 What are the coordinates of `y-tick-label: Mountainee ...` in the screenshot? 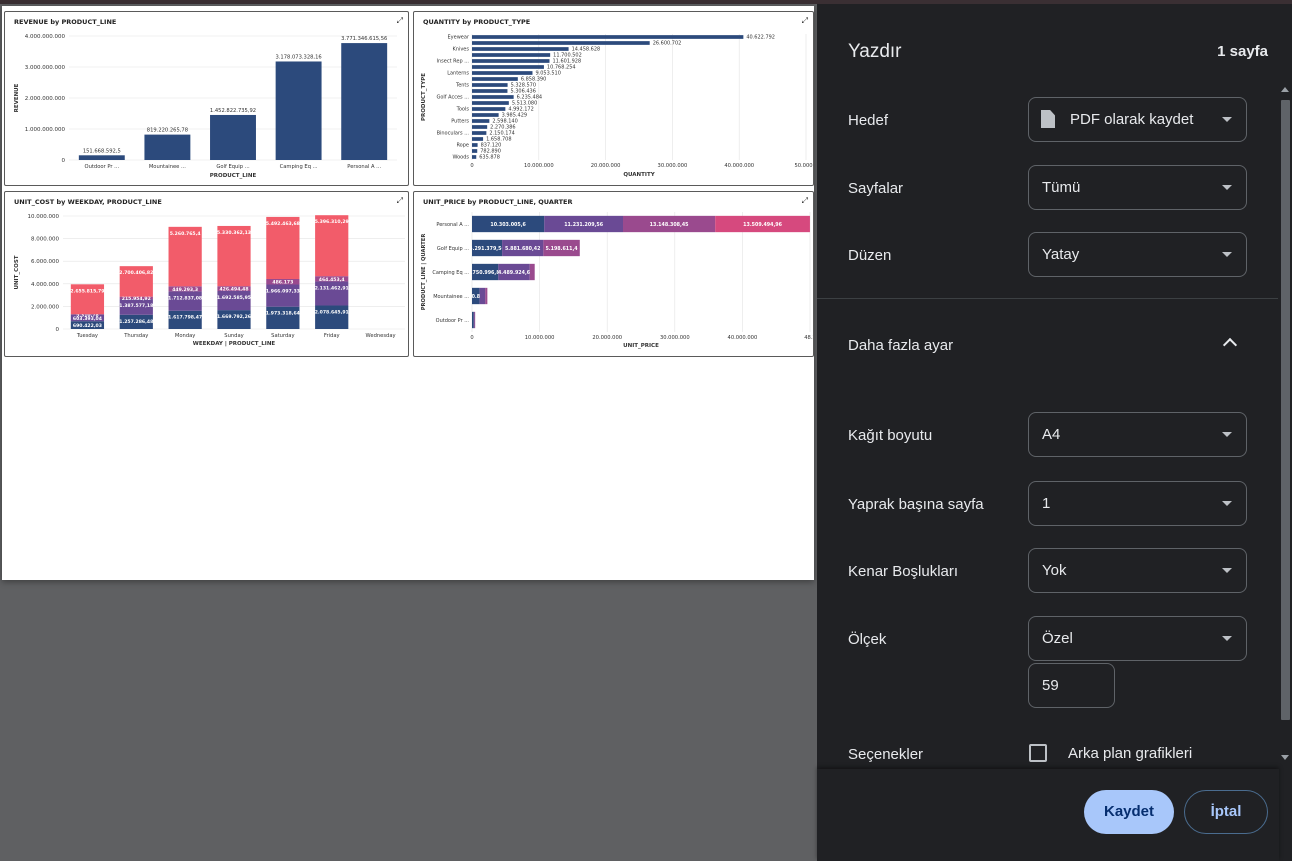 It's located at (451, 297).